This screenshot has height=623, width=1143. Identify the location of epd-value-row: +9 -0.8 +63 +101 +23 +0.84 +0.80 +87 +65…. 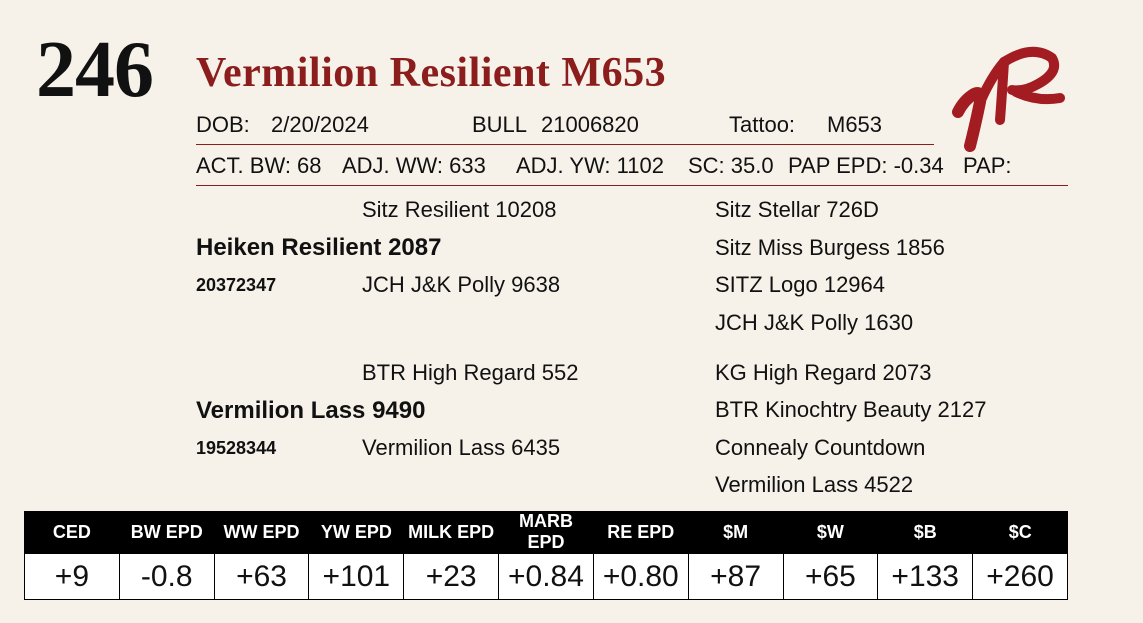
(546, 576).